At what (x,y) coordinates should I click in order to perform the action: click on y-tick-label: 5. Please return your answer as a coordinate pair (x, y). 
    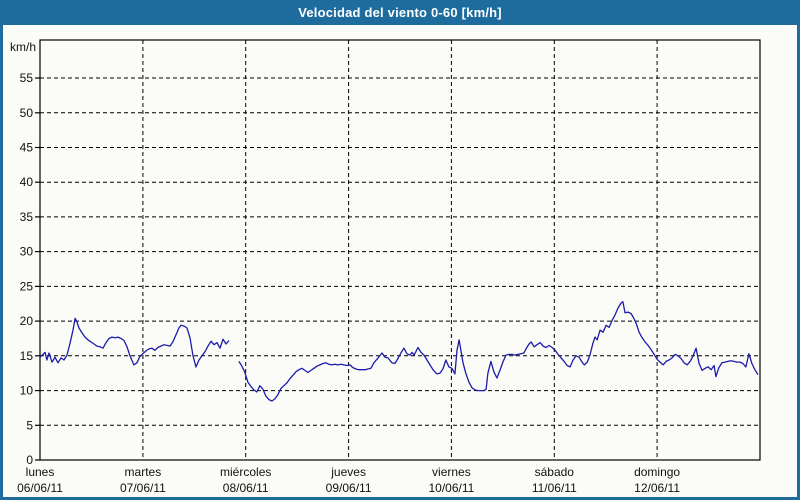
    Looking at the image, I should click on (29, 425).